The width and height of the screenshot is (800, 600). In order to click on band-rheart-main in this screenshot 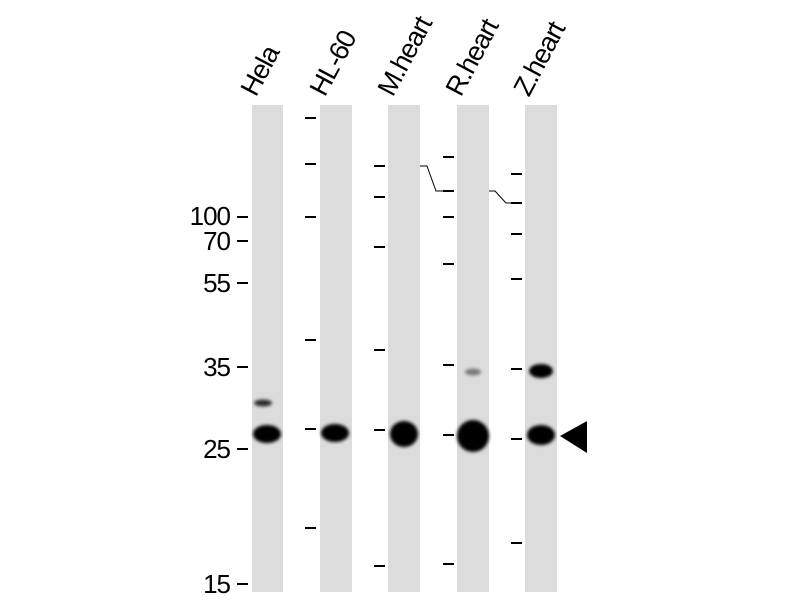, I will do `click(473, 436)`.